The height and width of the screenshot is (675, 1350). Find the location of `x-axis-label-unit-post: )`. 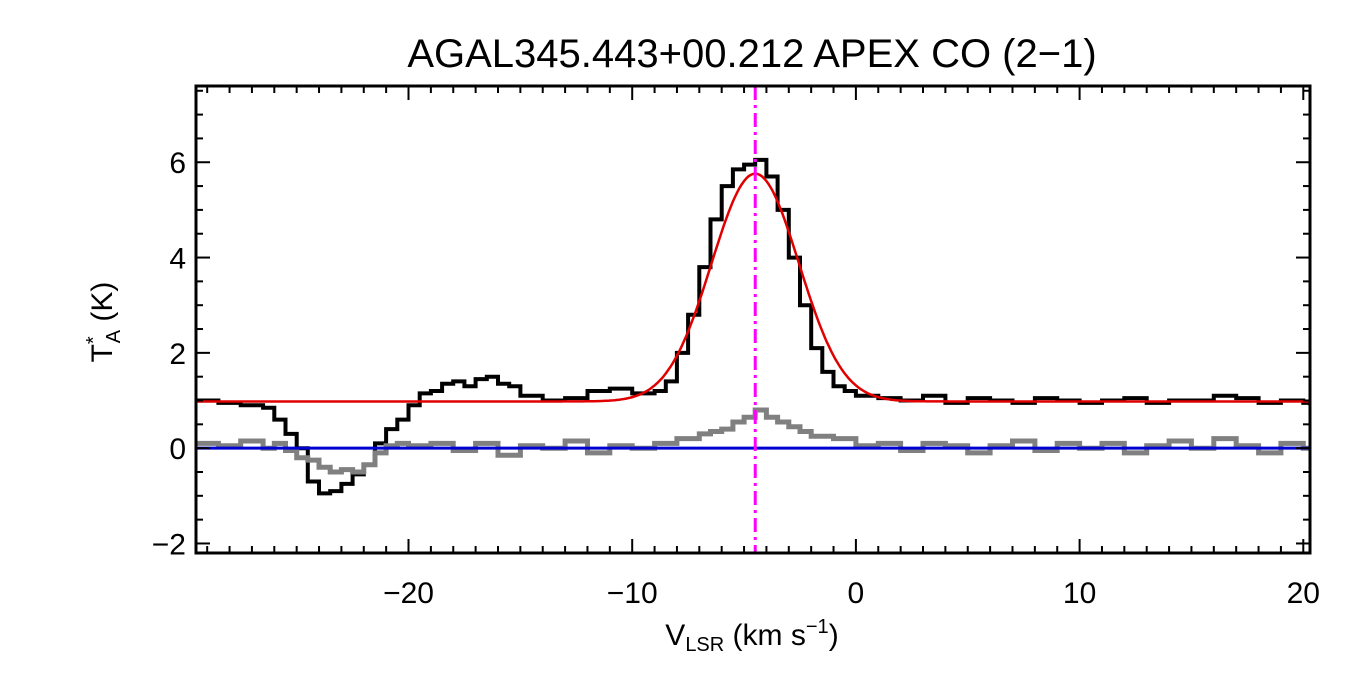

x-axis-label-unit-post: ) is located at coordinates (834, 635).